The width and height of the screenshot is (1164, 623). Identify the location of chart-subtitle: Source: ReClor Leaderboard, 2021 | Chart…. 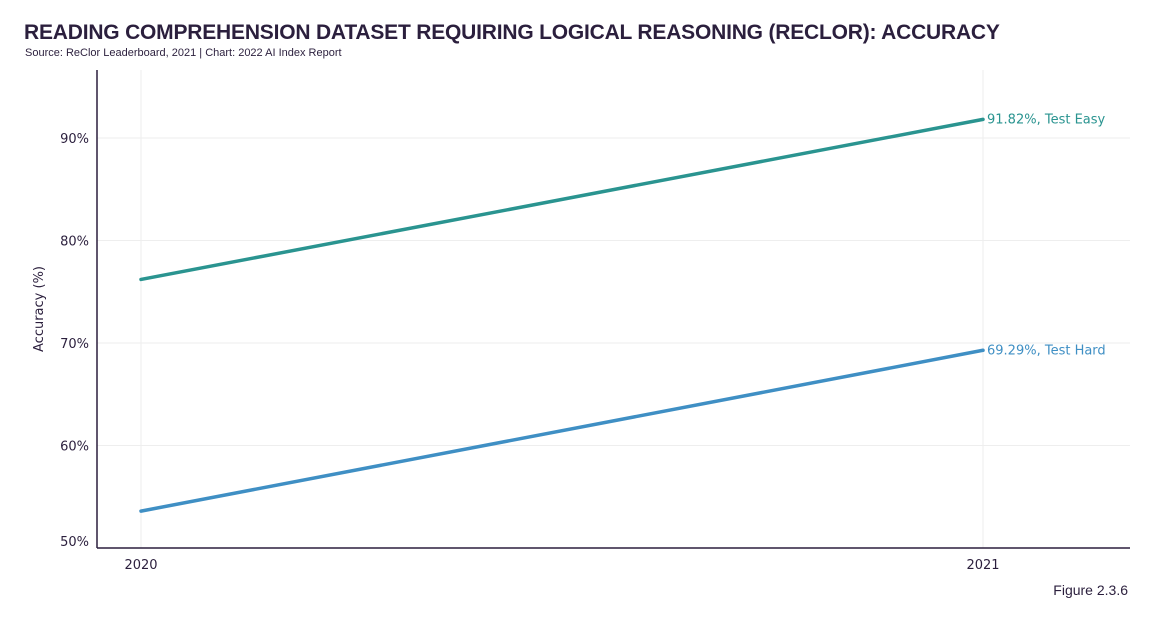
(183, 53).